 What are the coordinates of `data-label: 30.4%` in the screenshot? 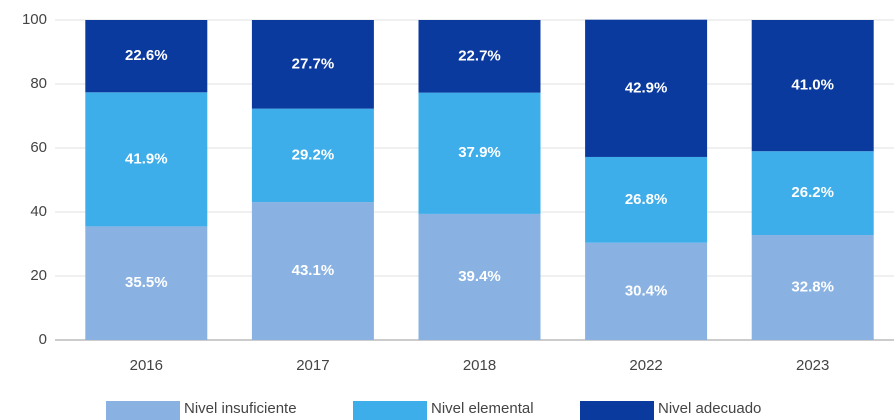 It's located at (646, 290).